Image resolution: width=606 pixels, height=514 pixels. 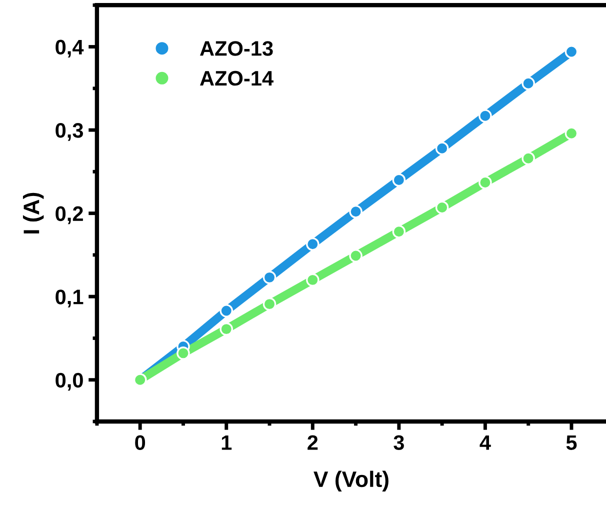 I want to click on y-tick-label: 0,2, so click(x=69, y=215).